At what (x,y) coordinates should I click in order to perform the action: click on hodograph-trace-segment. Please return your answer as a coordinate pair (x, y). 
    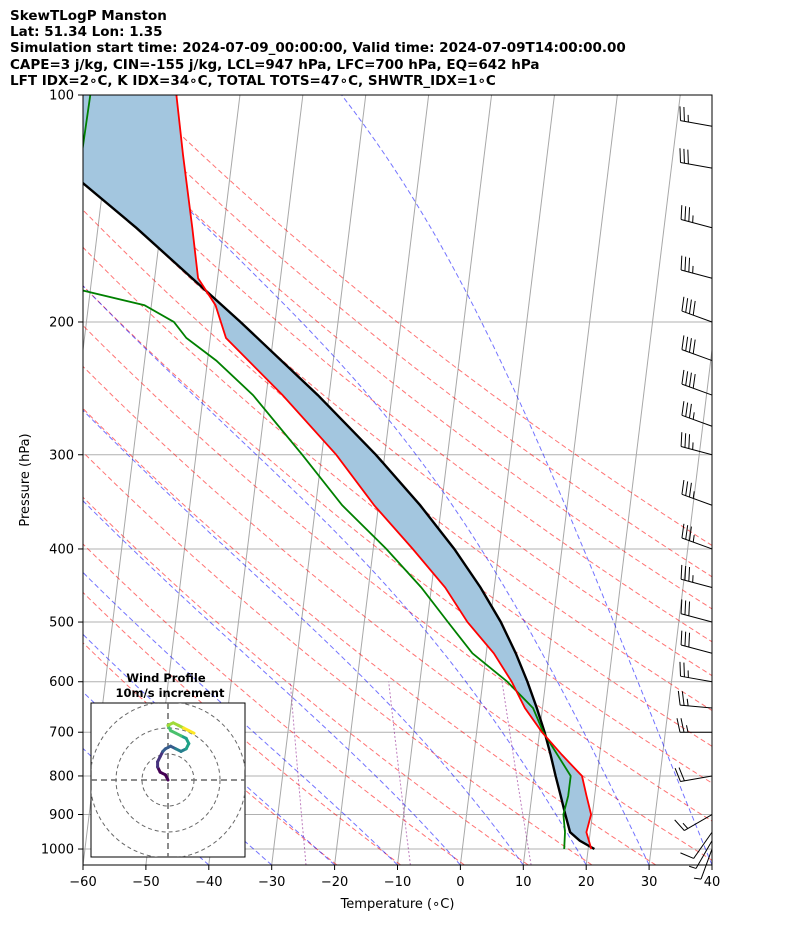
    Looking at the image, I should click on (191, 732).